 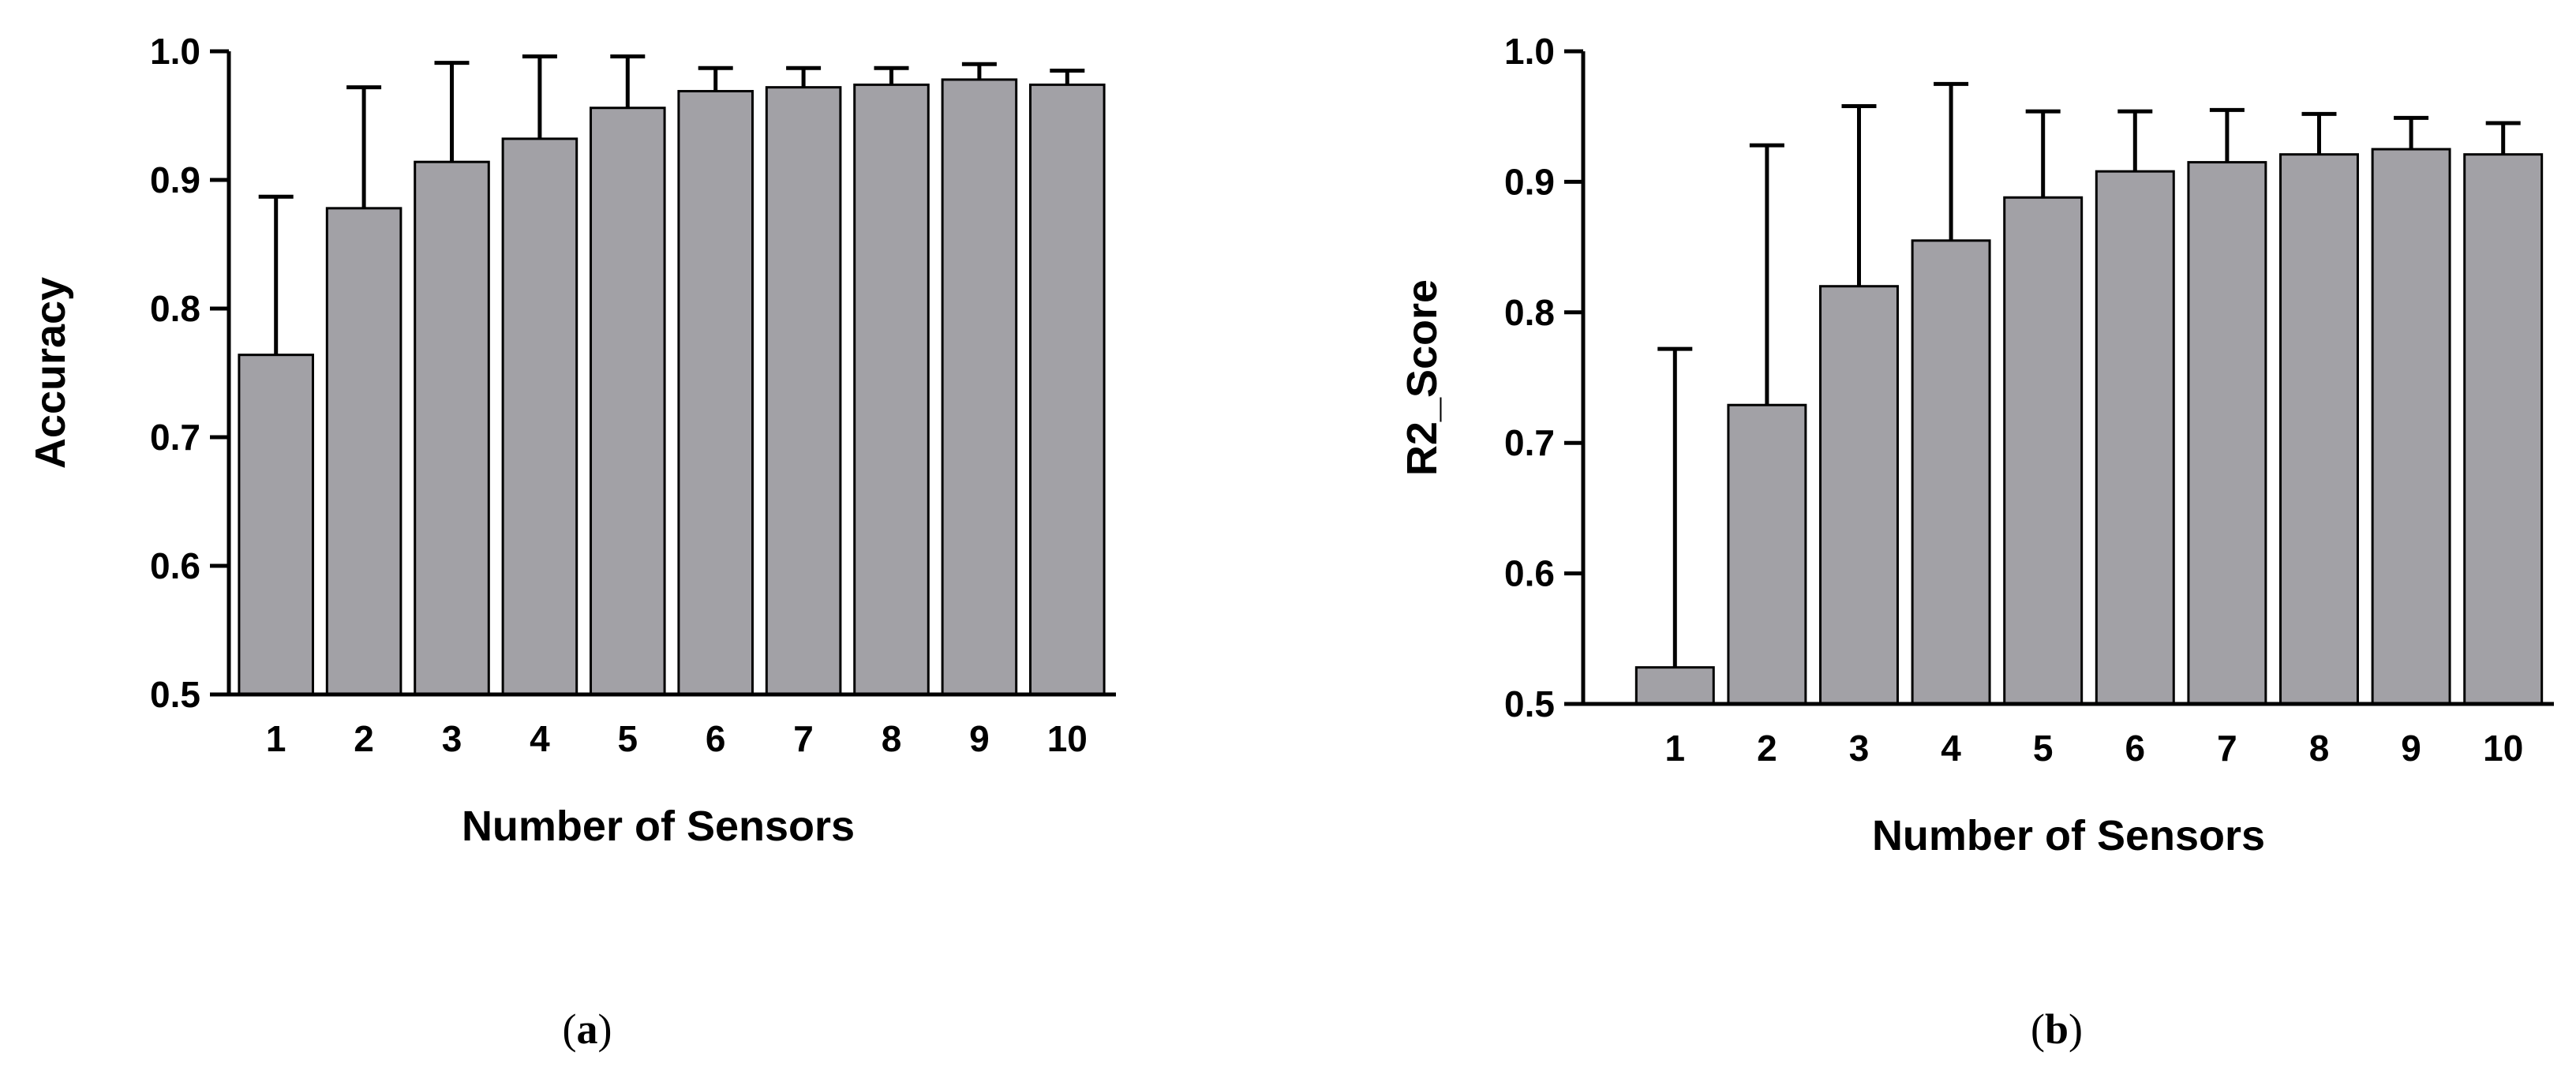 What do you see at coordinates (1422, 377) in the screenshot?
I see `y-axis-title: R2_Score` at bounding box center [1422, 377].